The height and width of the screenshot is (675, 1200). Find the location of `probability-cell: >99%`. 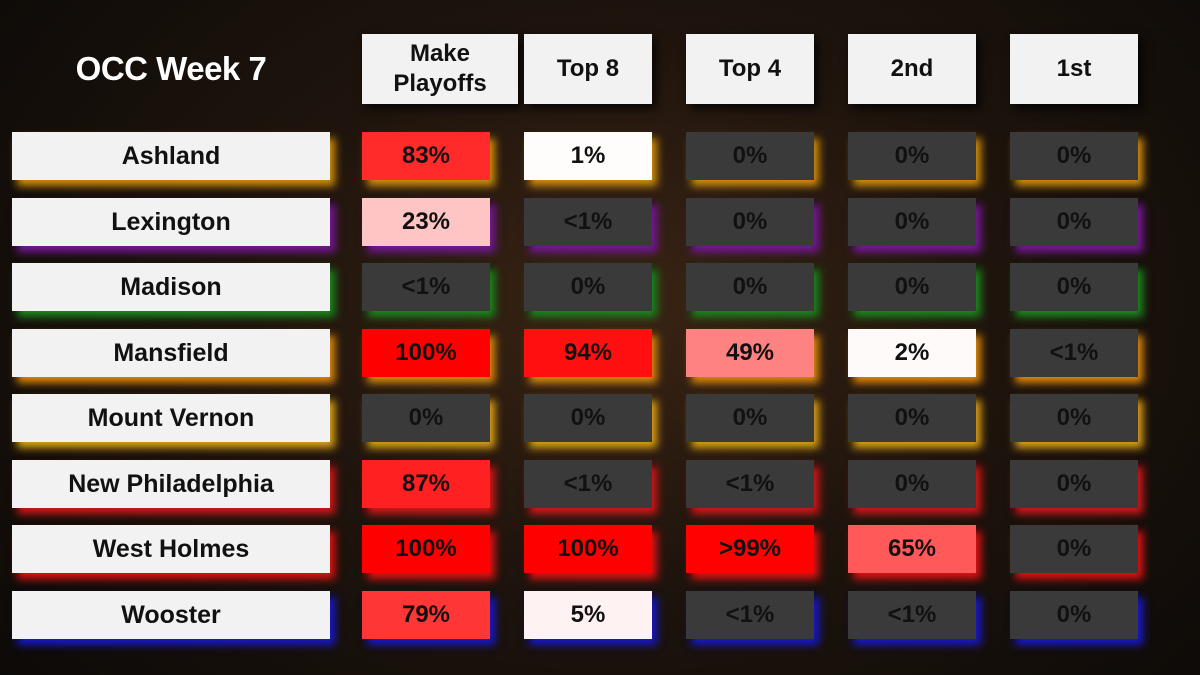

probability-cell: >99% is located at coordinates (750, 549).